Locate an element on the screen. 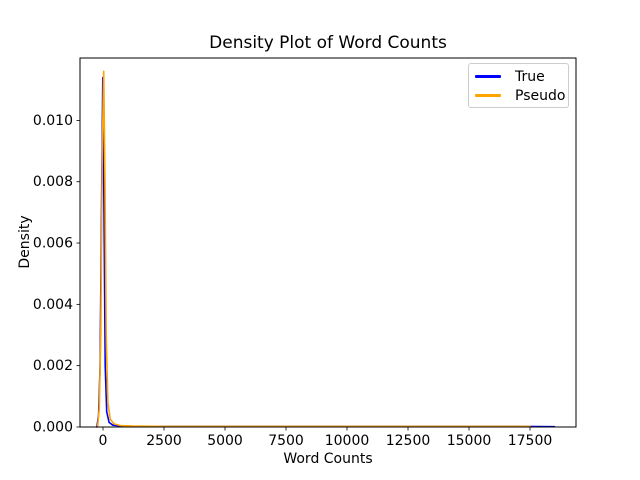  x-tick-label: 15000 is located at coordinates (469, 441).